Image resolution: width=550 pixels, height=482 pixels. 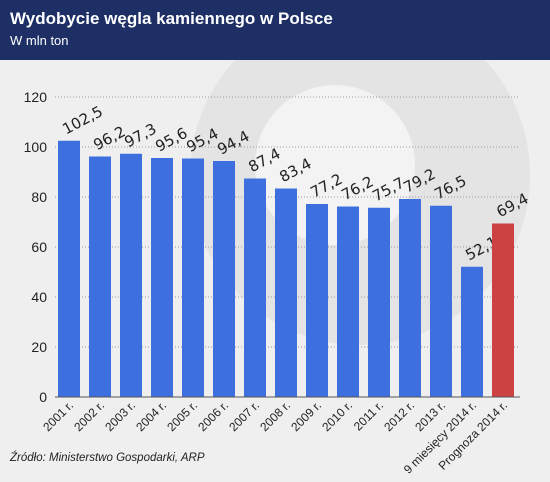 What do you see at coordinates (213, 416) in the screenshot?
I see `x-tick-label: 2006 r.` at bounding box center [213, 416].